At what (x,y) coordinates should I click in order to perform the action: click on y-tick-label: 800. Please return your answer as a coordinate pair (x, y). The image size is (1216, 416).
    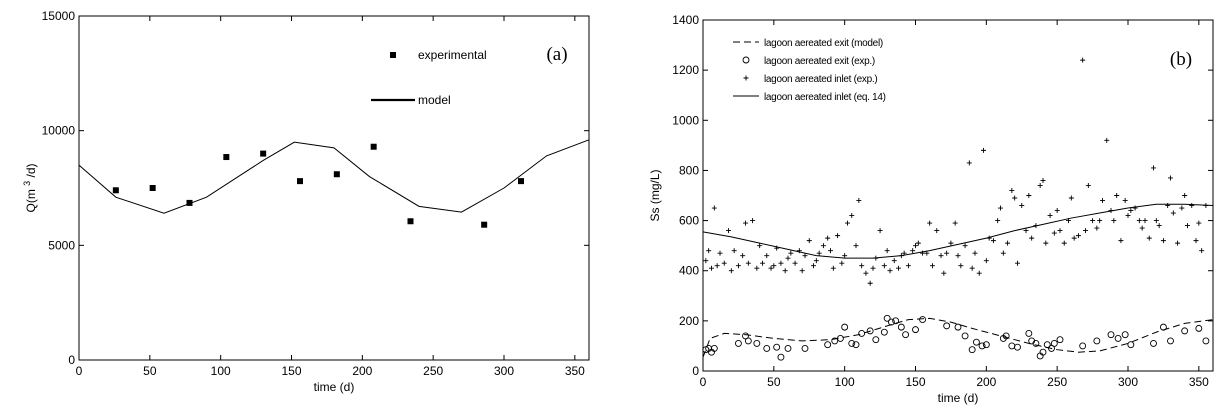
    Looking at the image, I should click on (689, 170).